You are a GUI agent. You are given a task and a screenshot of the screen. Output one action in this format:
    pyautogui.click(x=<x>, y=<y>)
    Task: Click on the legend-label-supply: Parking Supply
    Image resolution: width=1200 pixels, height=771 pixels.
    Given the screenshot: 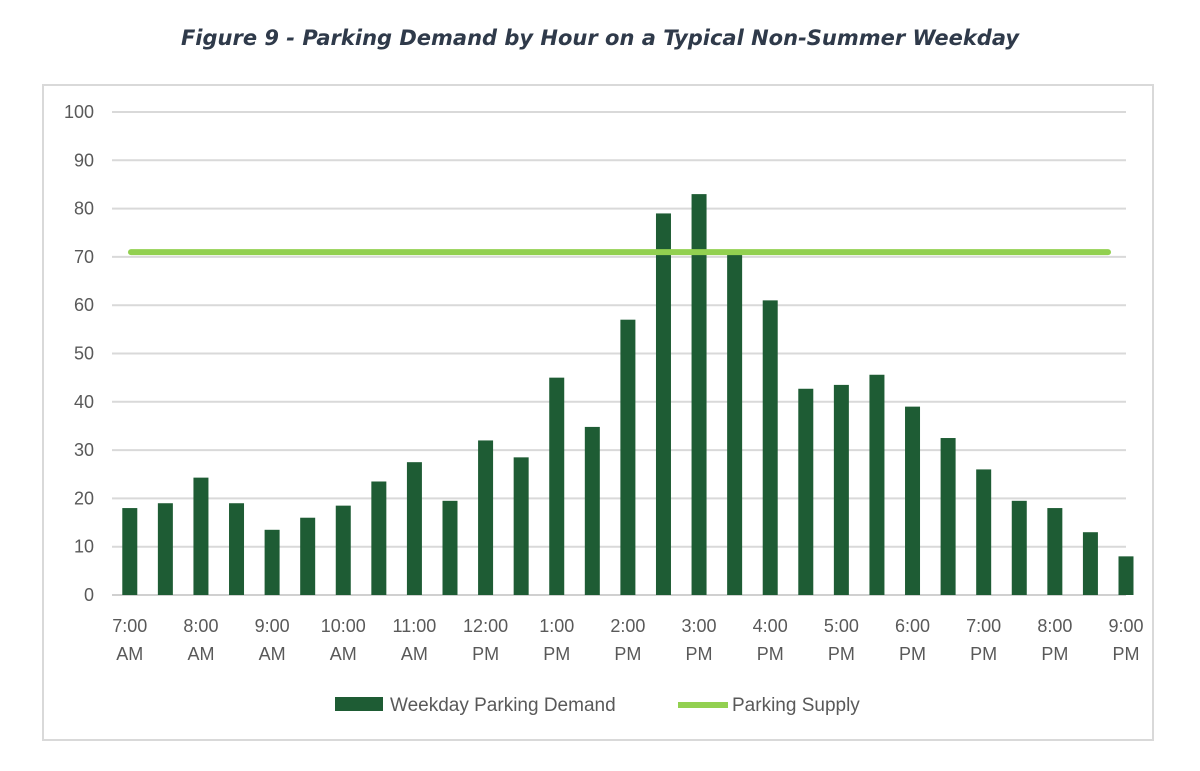 What is the action you would take?
    pyautogui.click(x=796, y=705)
    